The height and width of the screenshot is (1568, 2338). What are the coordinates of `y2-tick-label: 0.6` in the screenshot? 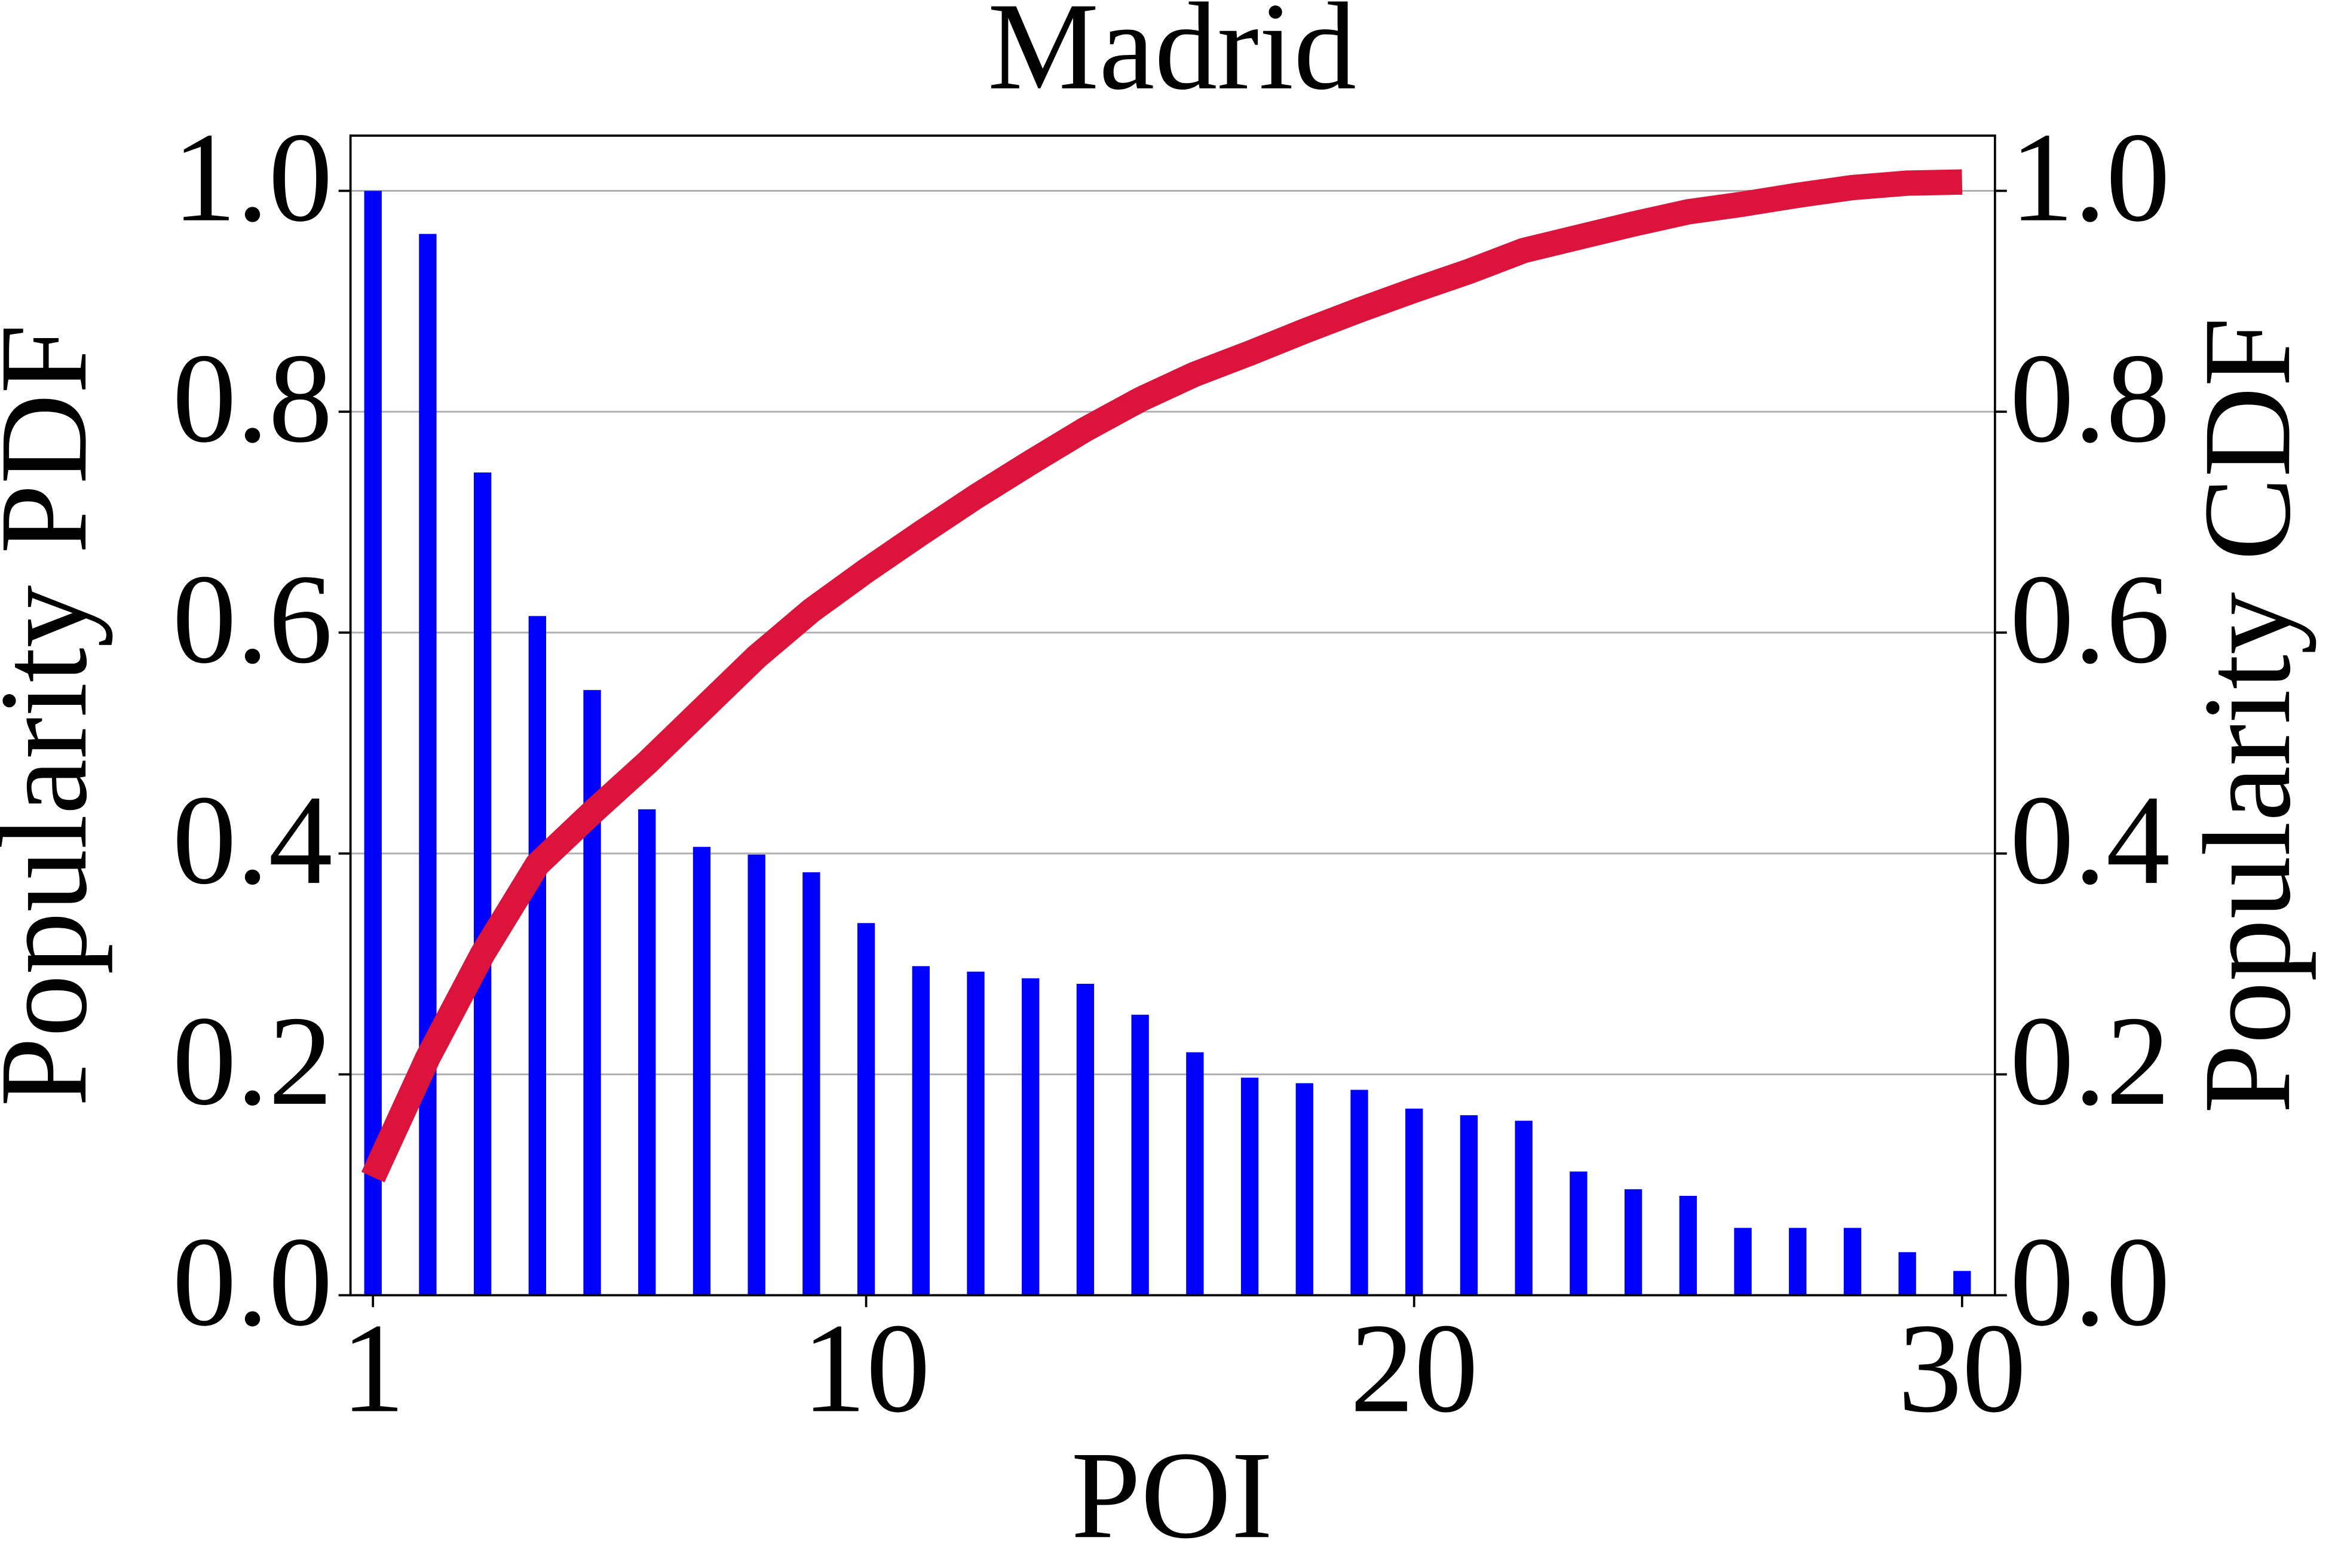 It's located at (2090, 619).